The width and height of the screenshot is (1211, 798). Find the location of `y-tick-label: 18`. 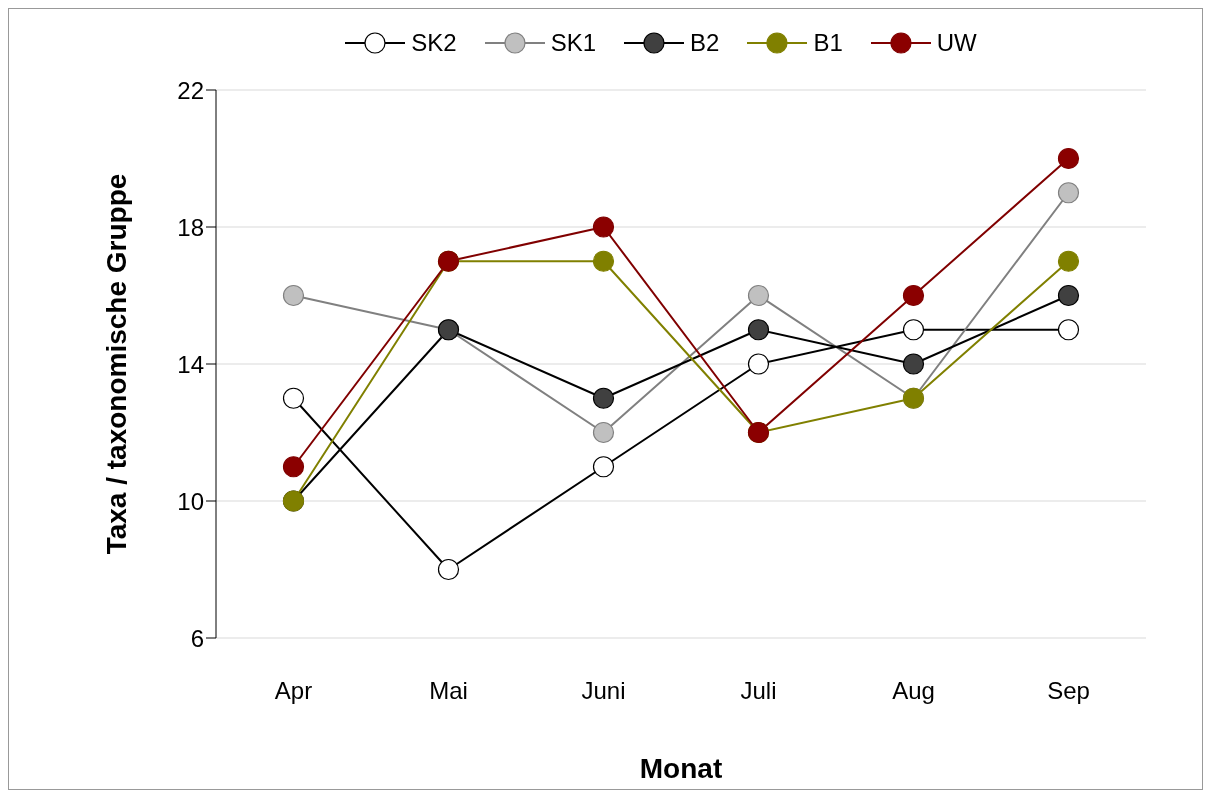

y-tick-label: 18 is located at coordinates (190, 227).